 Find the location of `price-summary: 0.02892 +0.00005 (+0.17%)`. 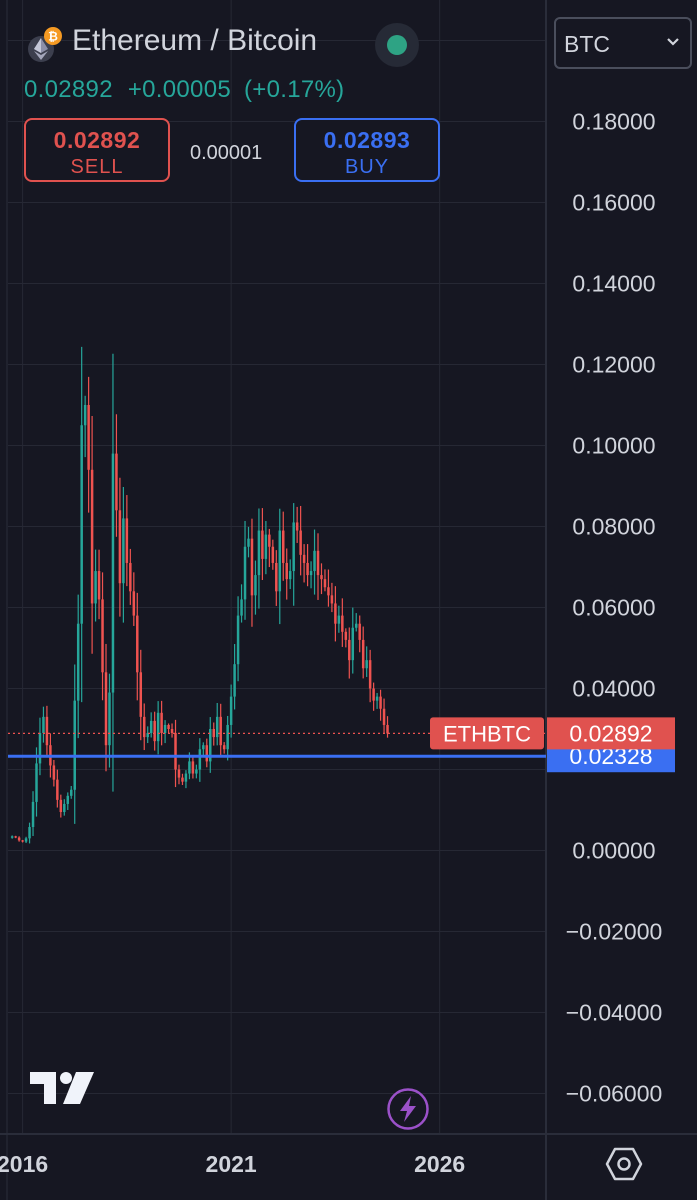

price-summary: 0.02892 +0.00005 (+0.17%) is located at coordinates (184, 90).